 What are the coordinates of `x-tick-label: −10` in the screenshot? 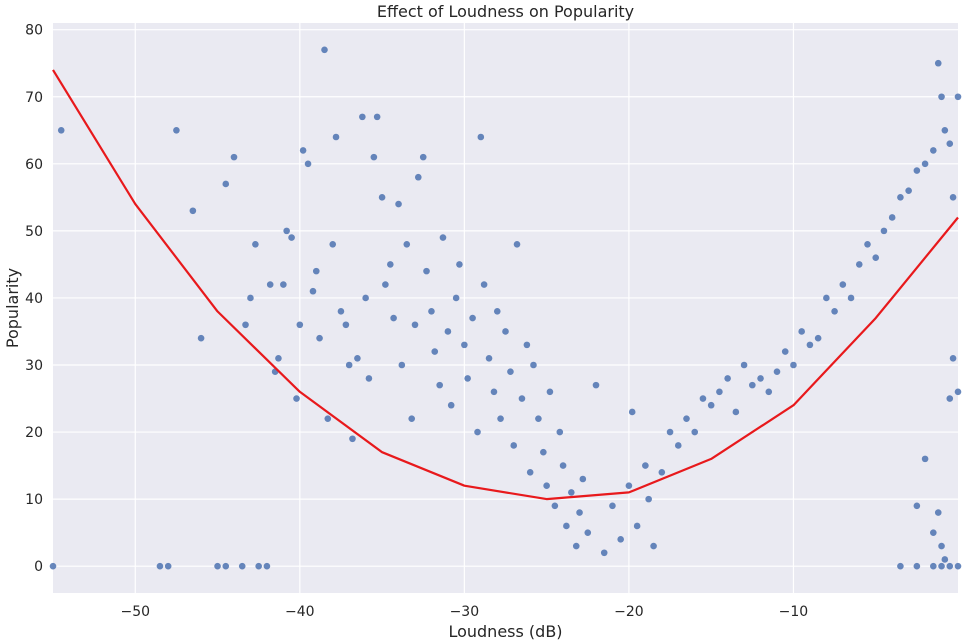 It's located at (794, 612).